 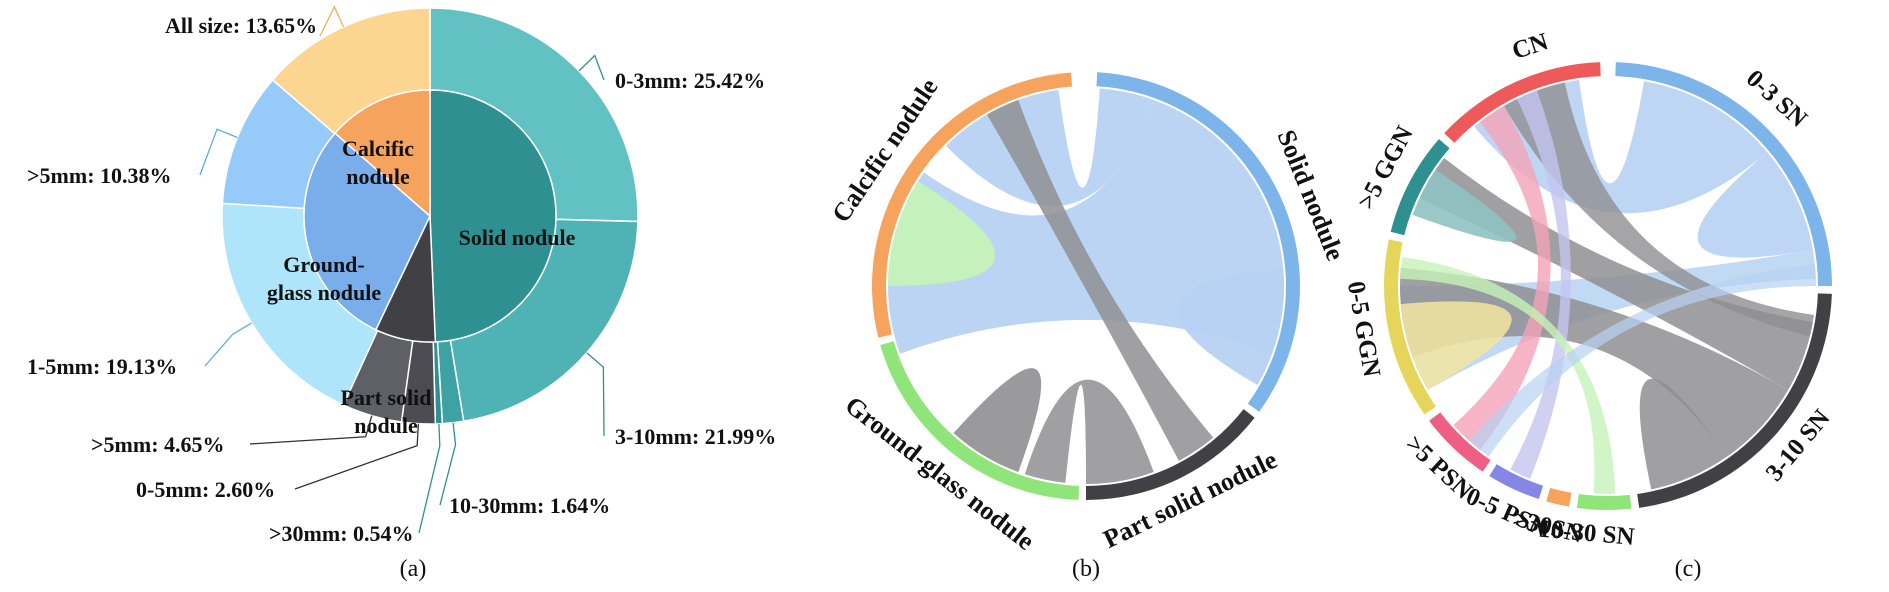 I want to click on inner-label-0-0: Solid nodule, so click(x=517, y=237).